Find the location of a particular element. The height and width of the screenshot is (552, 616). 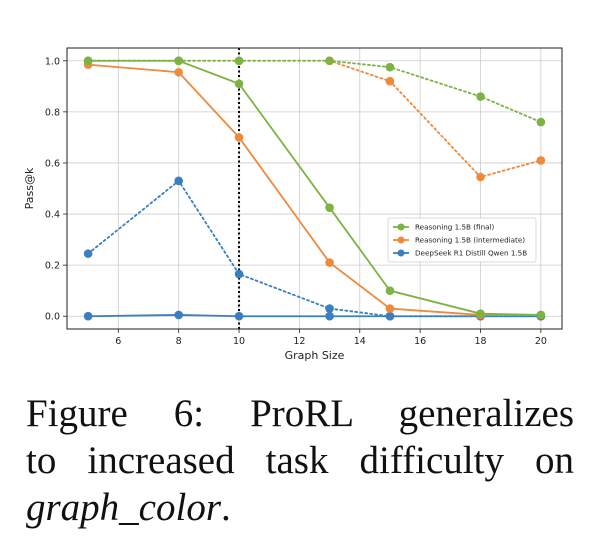

legend-entry-label: Reasoning 1.5B (final) is located at coordinates (455, 227).